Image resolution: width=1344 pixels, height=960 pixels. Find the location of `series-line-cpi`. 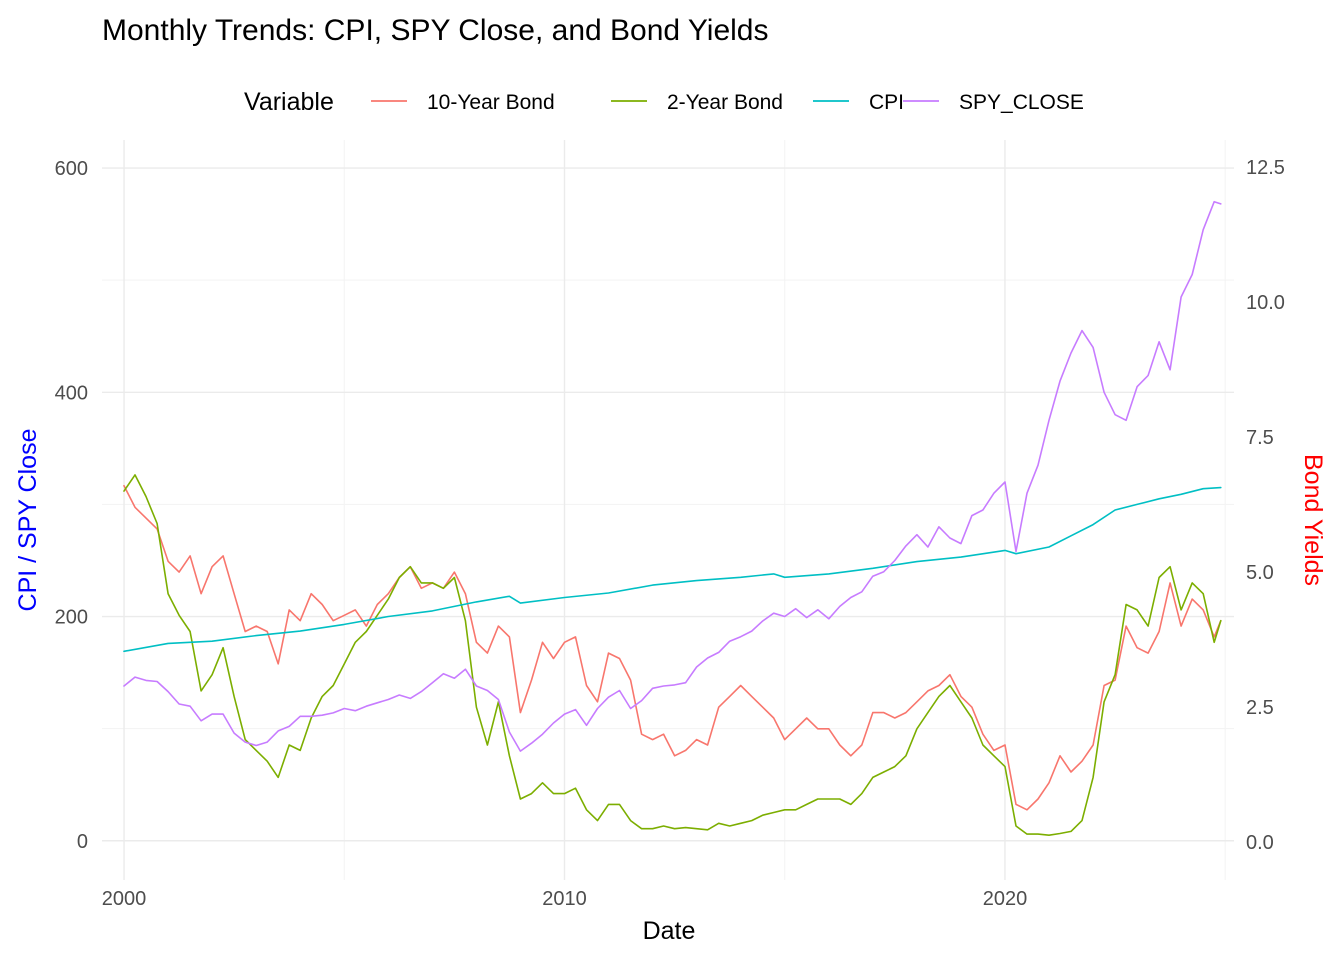

series-line-cpi is located at coordinates (672, 569).